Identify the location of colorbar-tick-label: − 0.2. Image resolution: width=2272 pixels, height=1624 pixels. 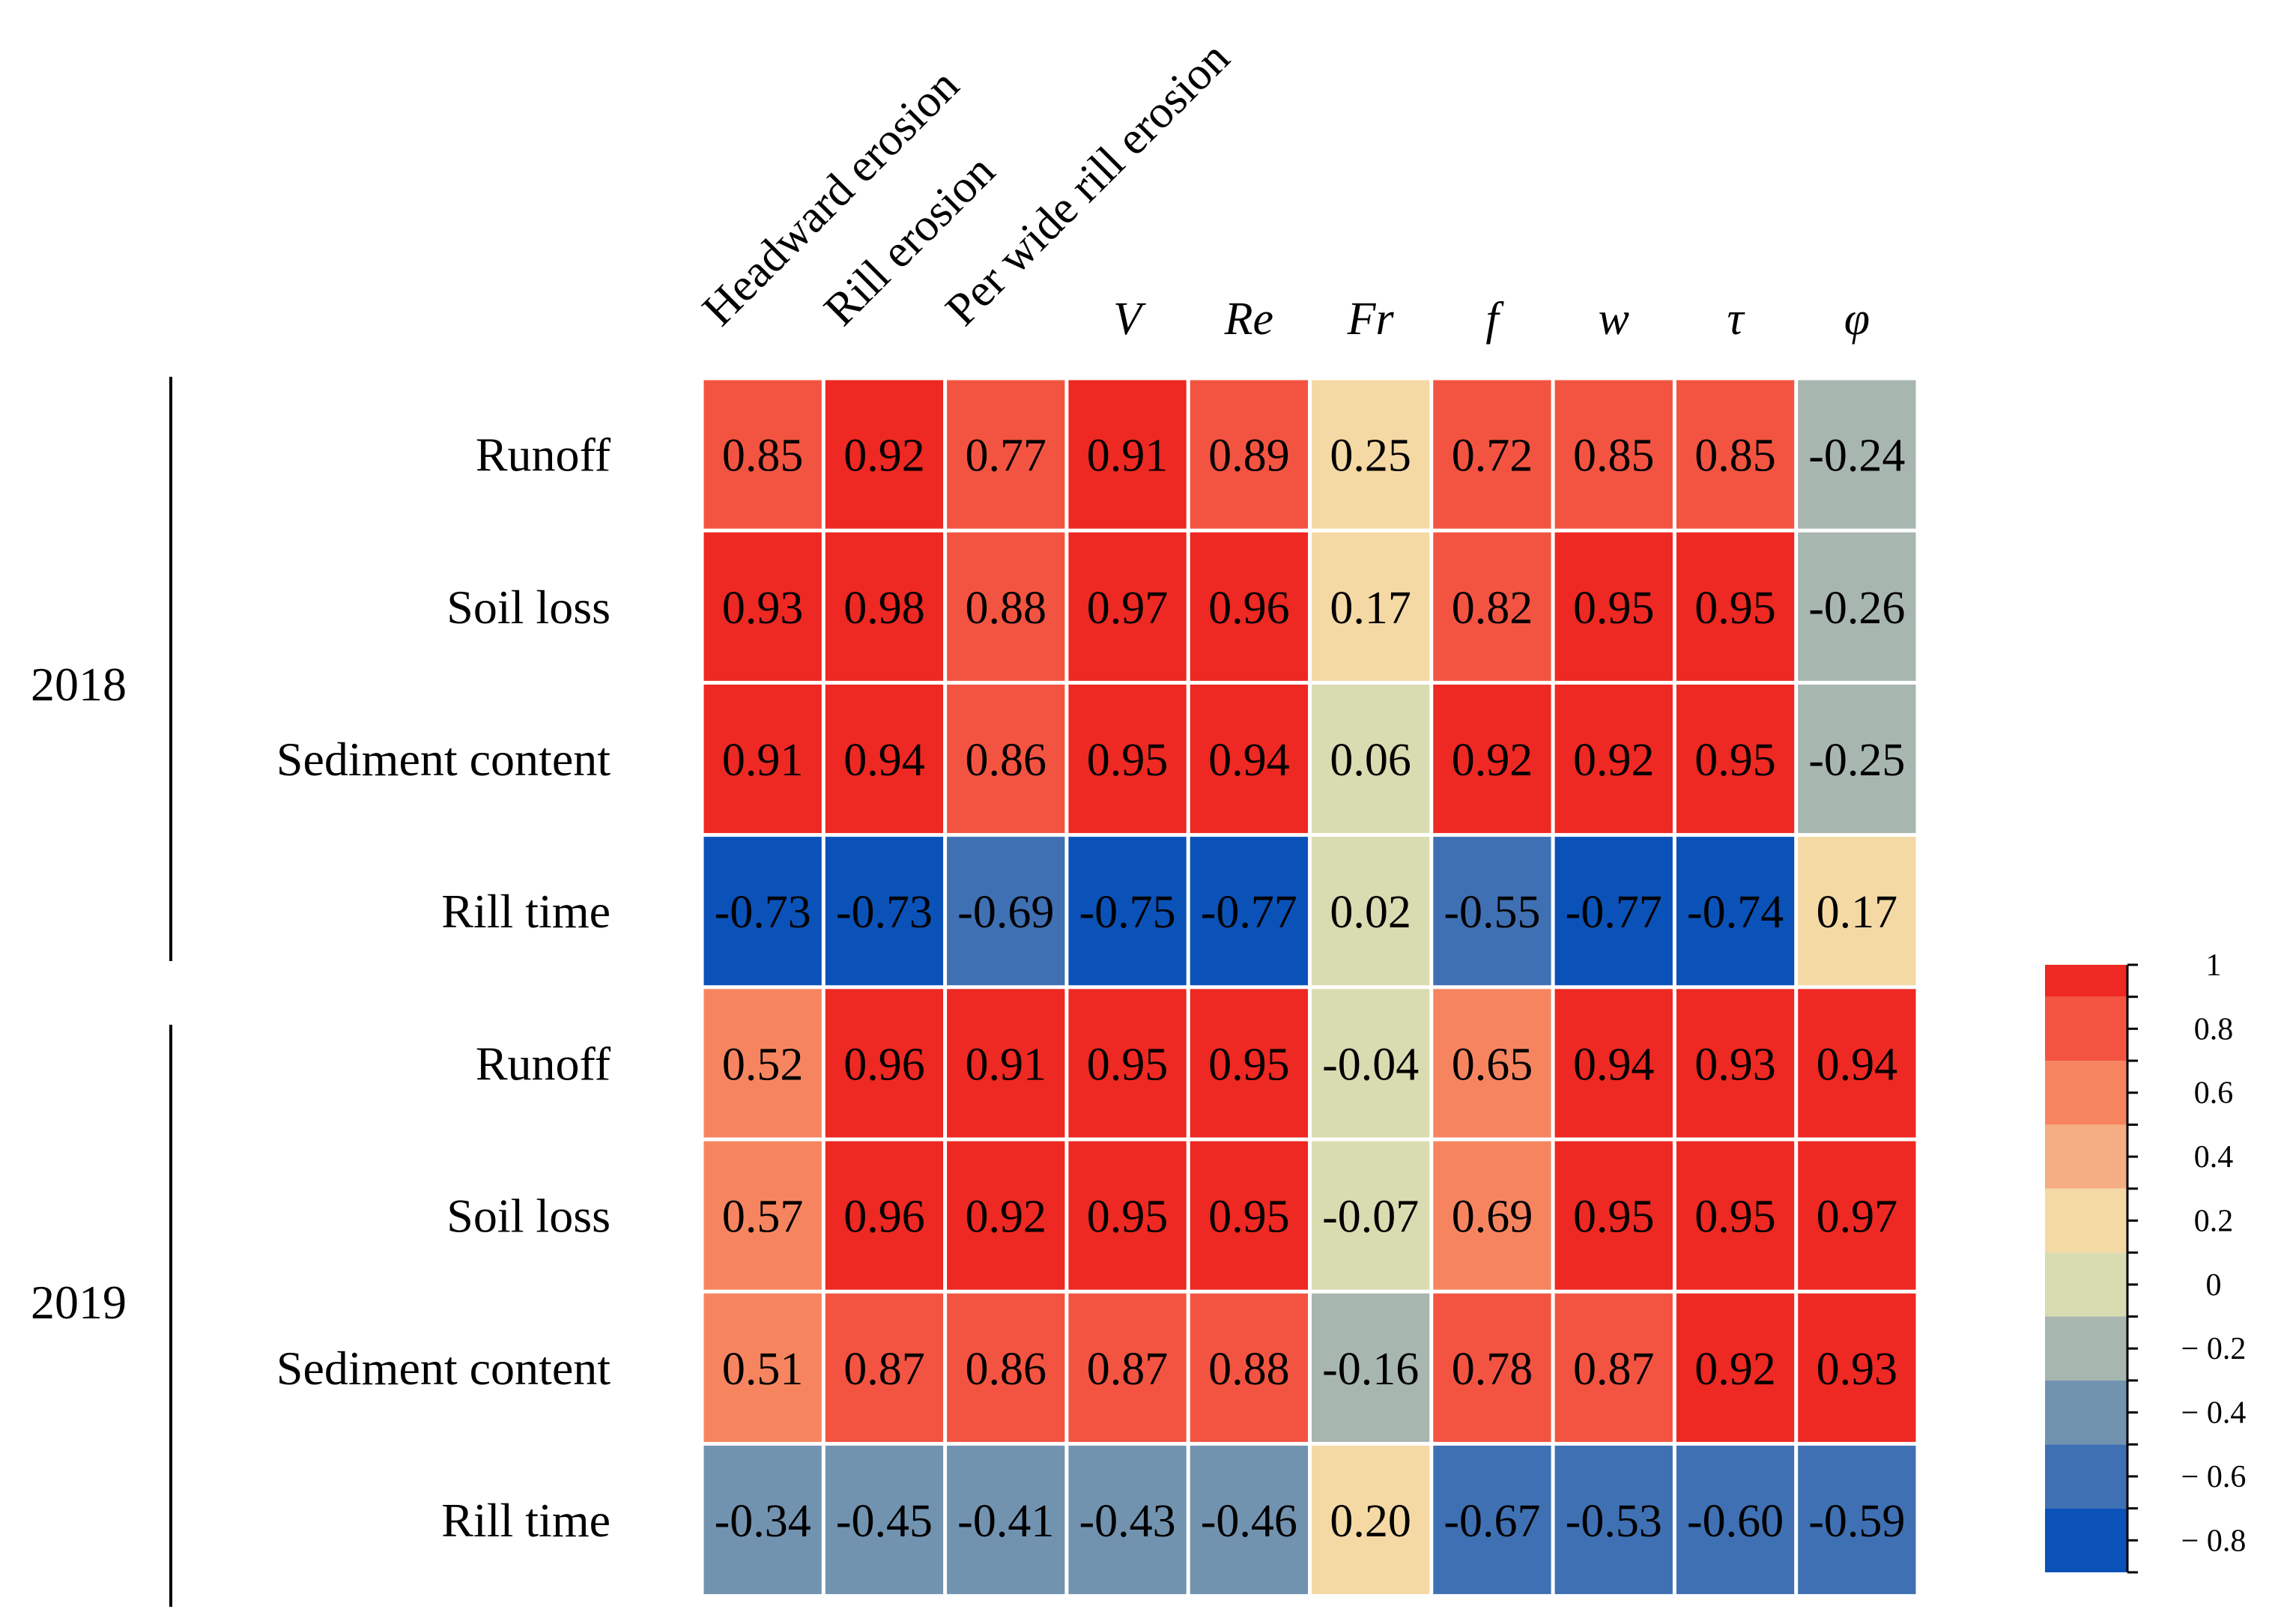
(2214, 1349).